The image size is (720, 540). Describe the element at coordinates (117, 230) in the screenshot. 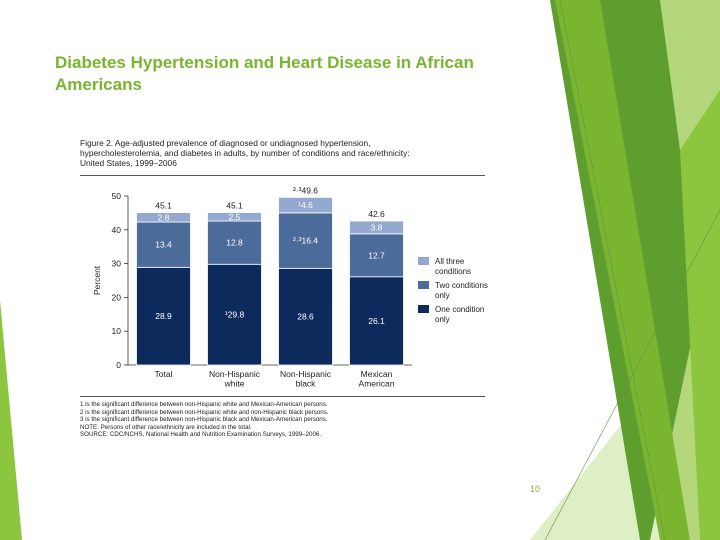

I see `y-tick-label: 40` at that location.